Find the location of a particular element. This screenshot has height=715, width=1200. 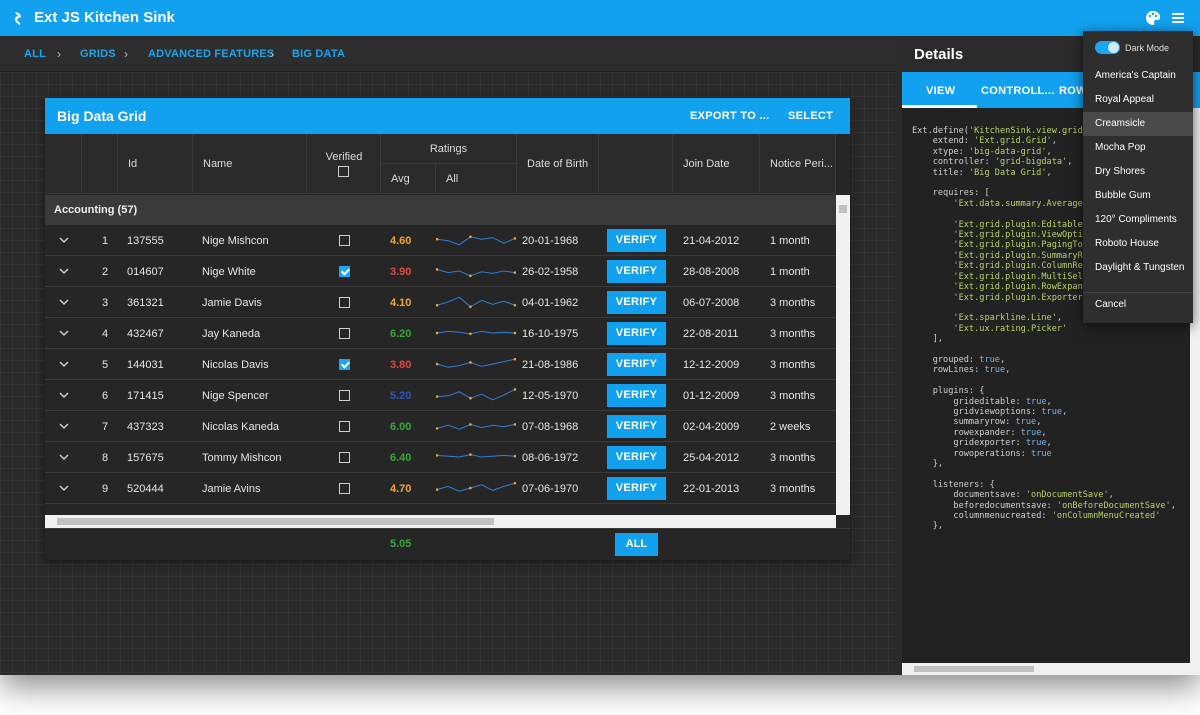

theme-menu-item: Creamsicle is located at coordinates (1138, 124).